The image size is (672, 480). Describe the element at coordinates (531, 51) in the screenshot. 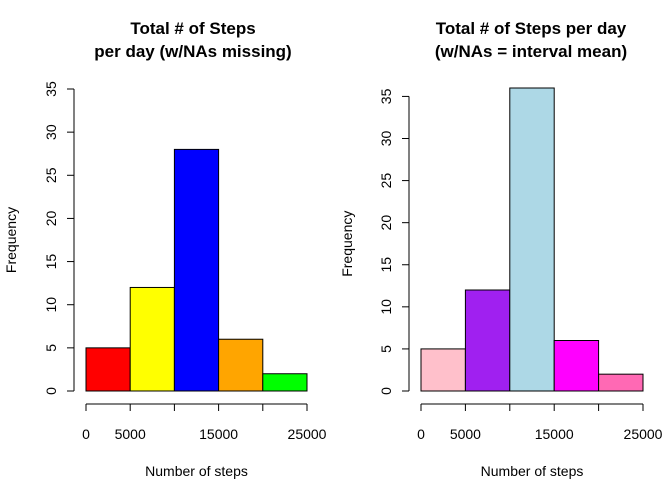

I see `chart-title-line-2: (w/NAs = interval mean)` at that location.